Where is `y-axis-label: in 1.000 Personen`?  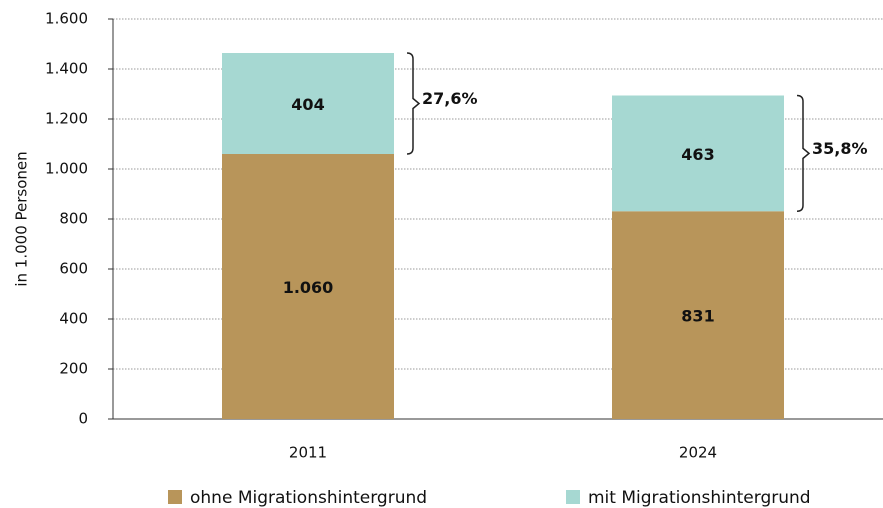
y-axis-label: in 1.000 Personen is located at coordinates (22, 218).